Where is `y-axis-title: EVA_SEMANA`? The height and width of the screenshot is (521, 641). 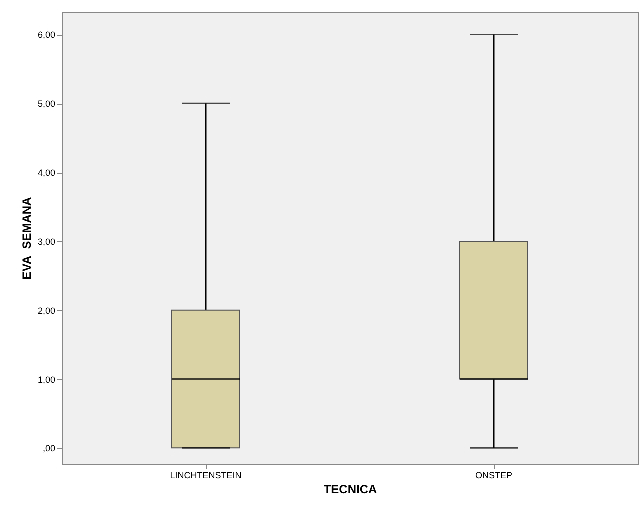 y-axis-title: EVA_SEMANA is located at coordinates (27, 238).